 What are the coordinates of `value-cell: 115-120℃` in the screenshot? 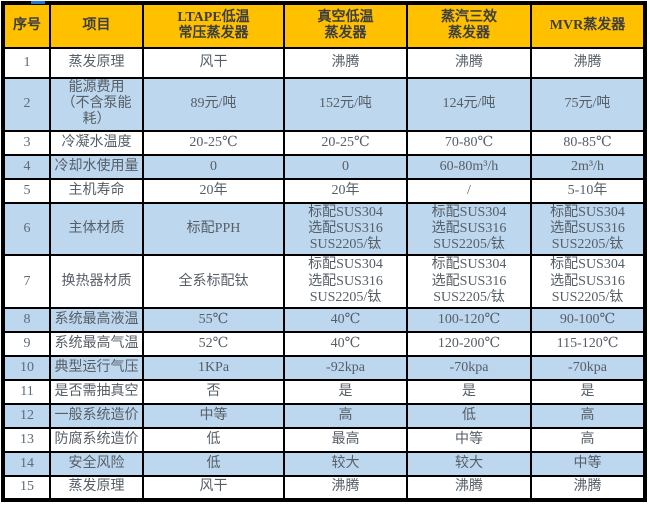 It's located at (588, 344).